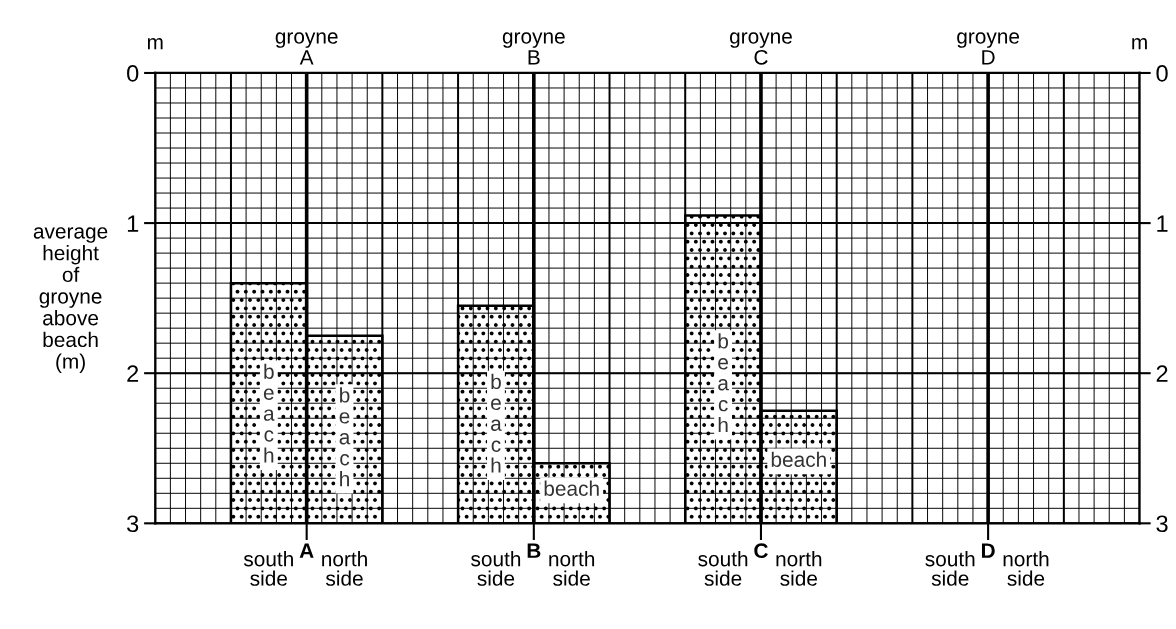 This screenshot has height=629, width=1176. What do you see at coordinates (133, 223) in the screenshot?
I see `y-tick-label: 1` at bounding box center [133, 223].